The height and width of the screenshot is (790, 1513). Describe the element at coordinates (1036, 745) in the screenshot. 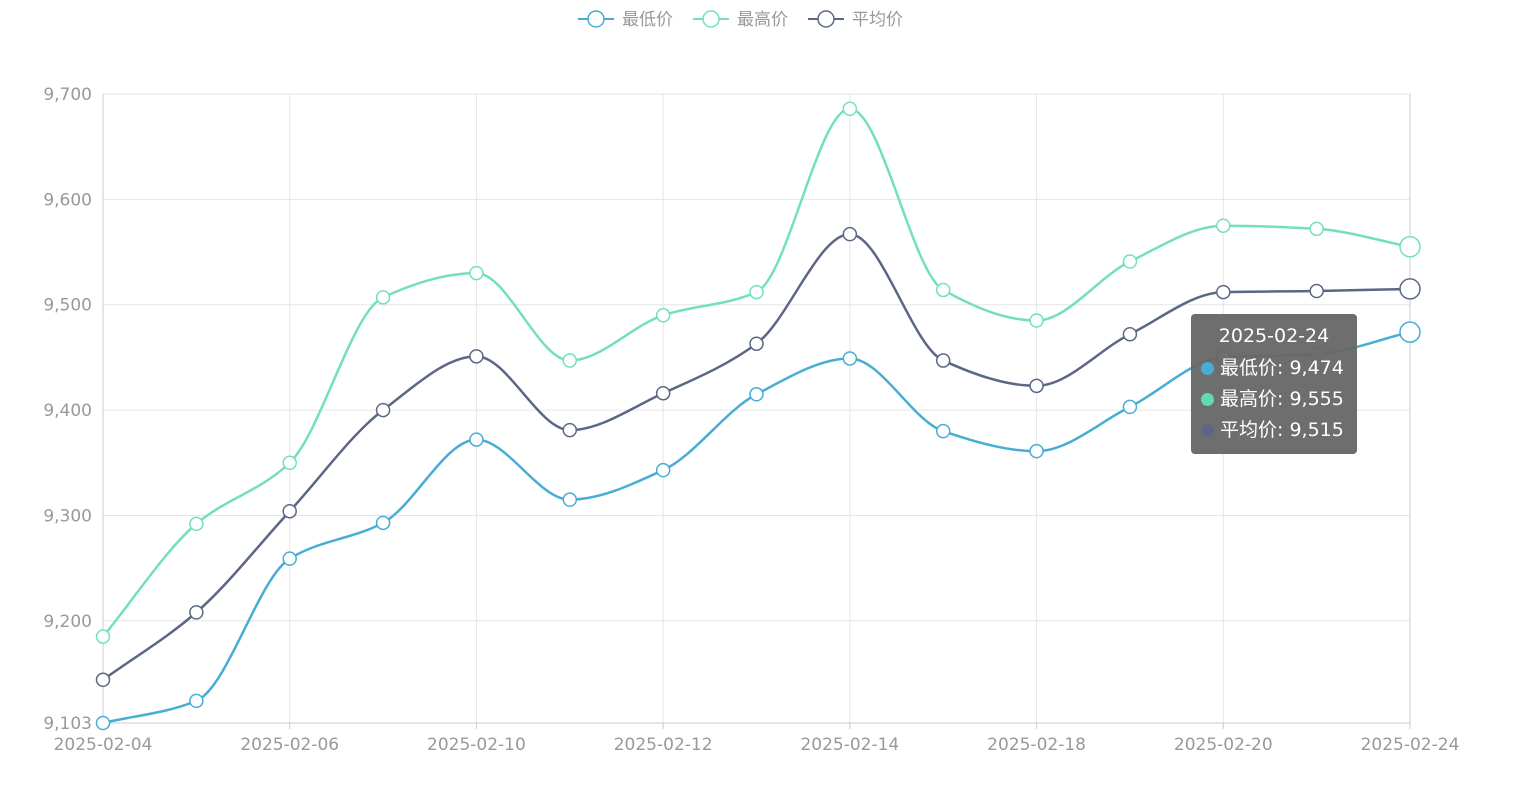

I see `x-tick-label: 2025-02-18` at that location.